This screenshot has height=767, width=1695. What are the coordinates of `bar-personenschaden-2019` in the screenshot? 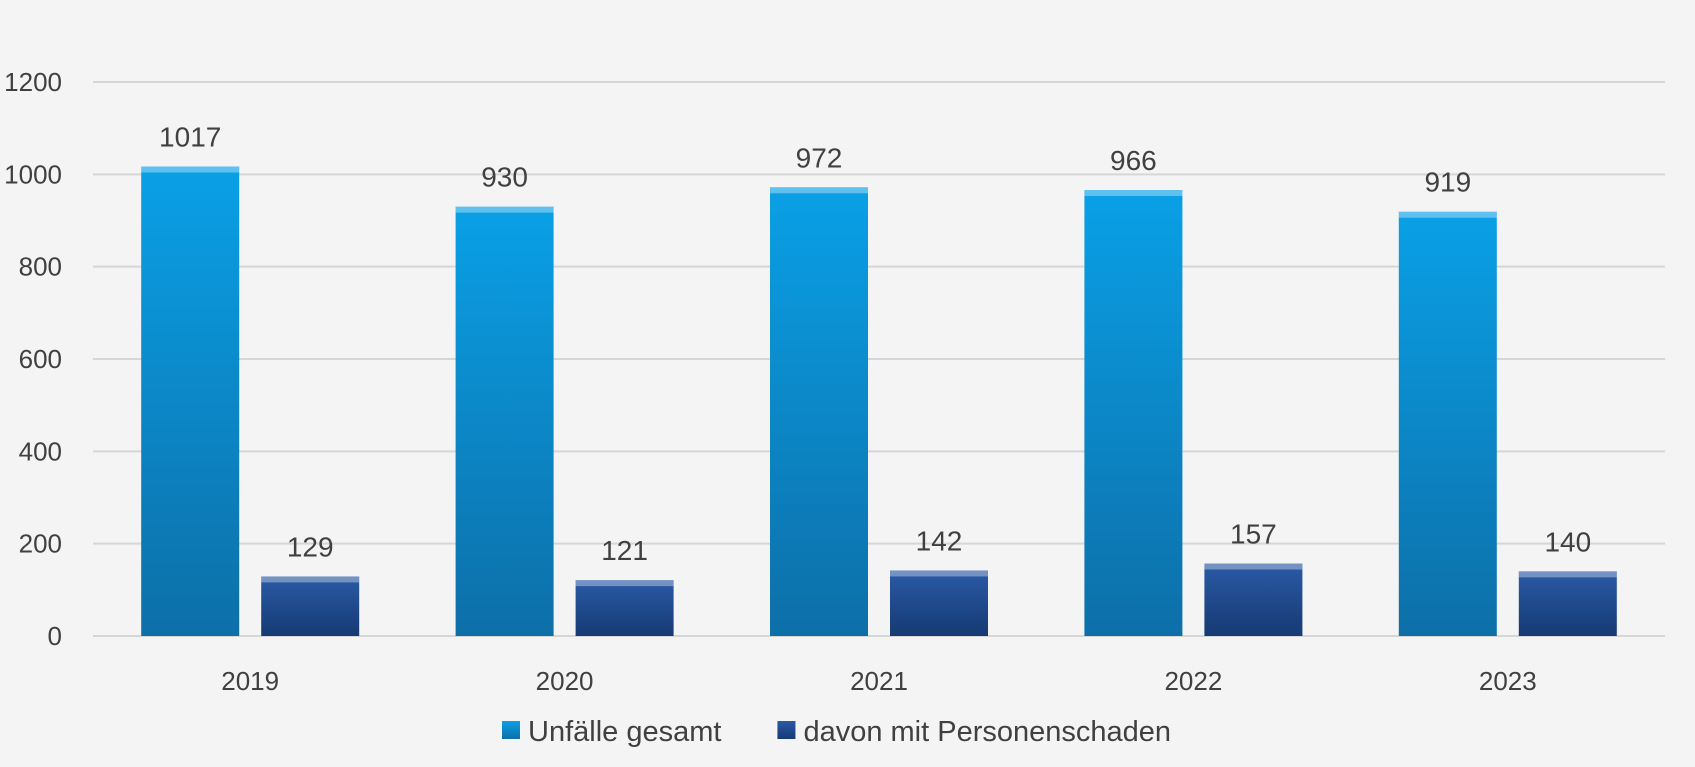 It's located at (310, 606).